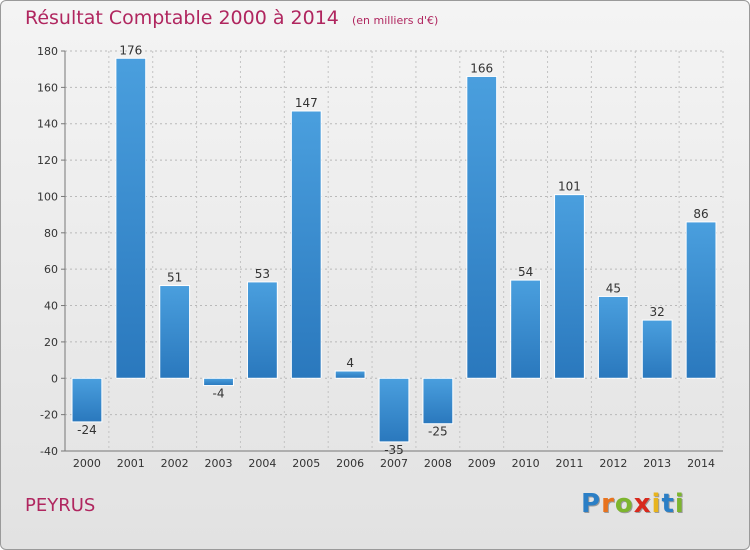 Image resolution: width=750 pixels, height=550 pixels. I want to click on logo-letter: o, so click(624, 504).